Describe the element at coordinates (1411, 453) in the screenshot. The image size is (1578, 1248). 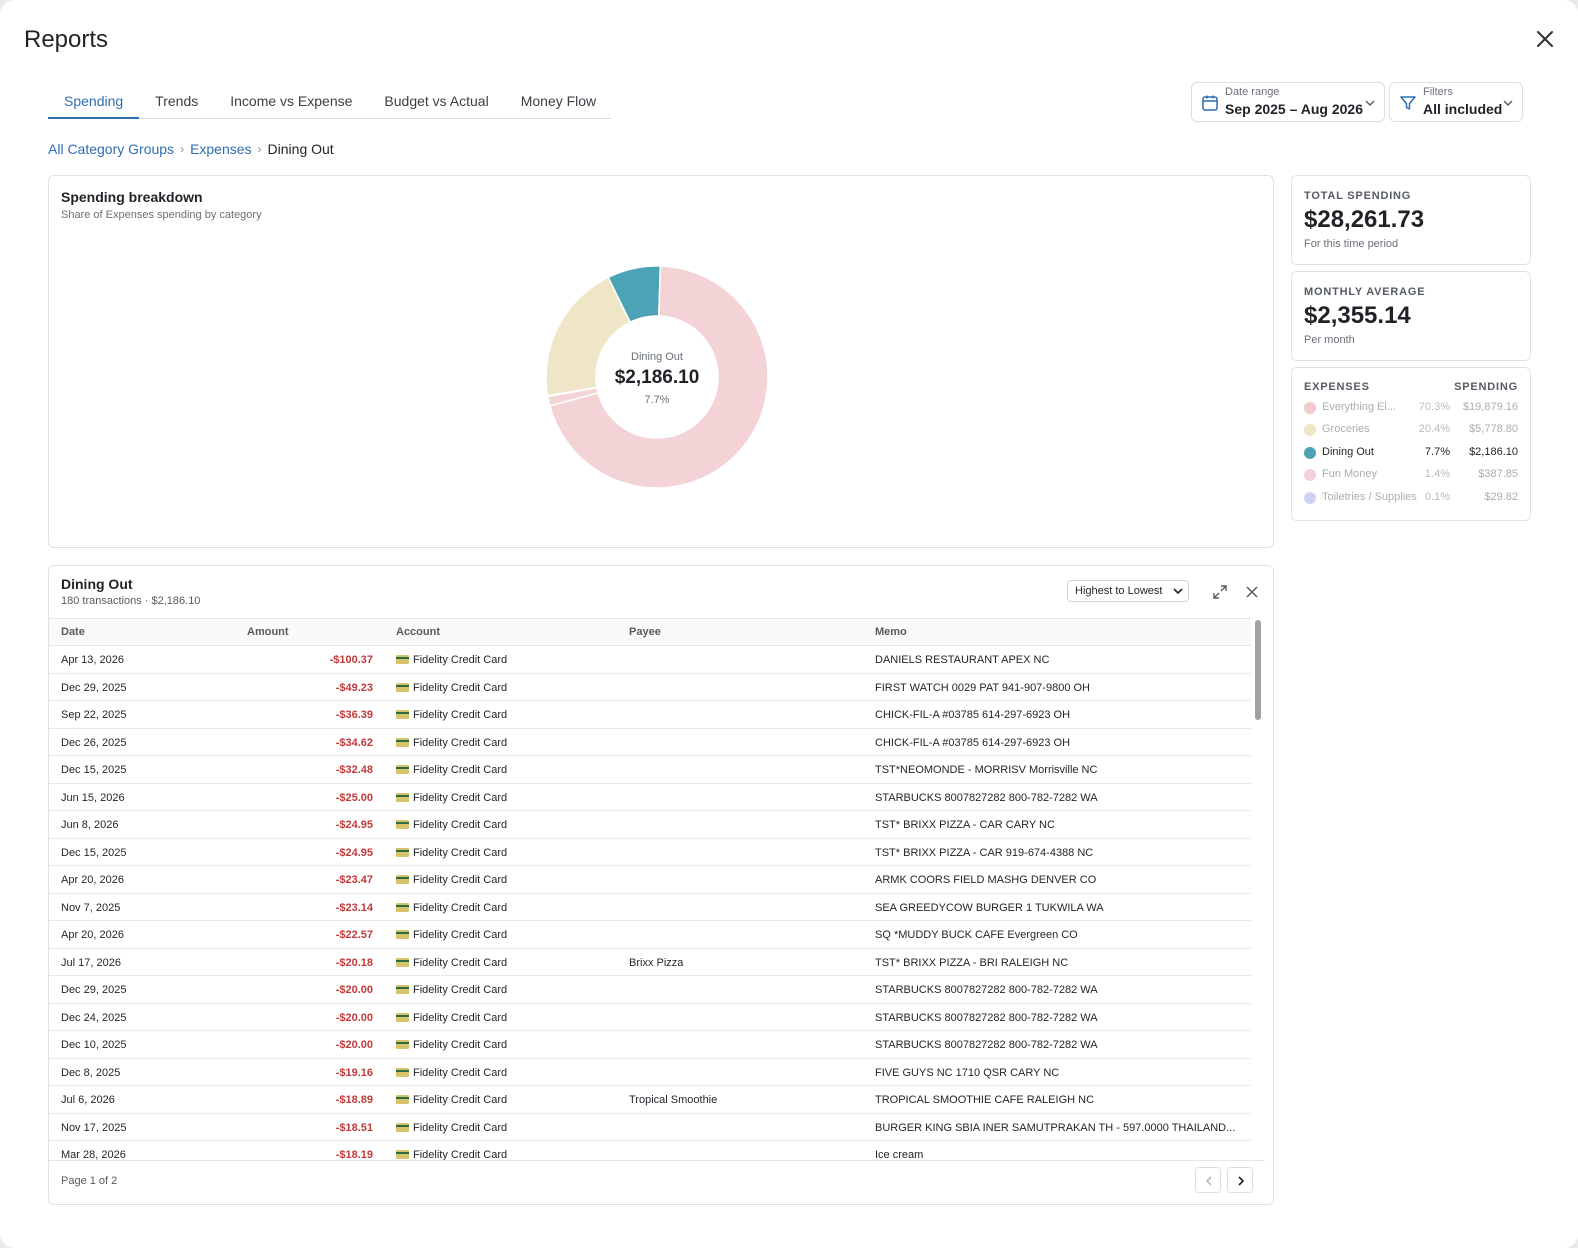
I see `legend-item-dining-out: Dining Out 7.7% $2,186.10` at that location.